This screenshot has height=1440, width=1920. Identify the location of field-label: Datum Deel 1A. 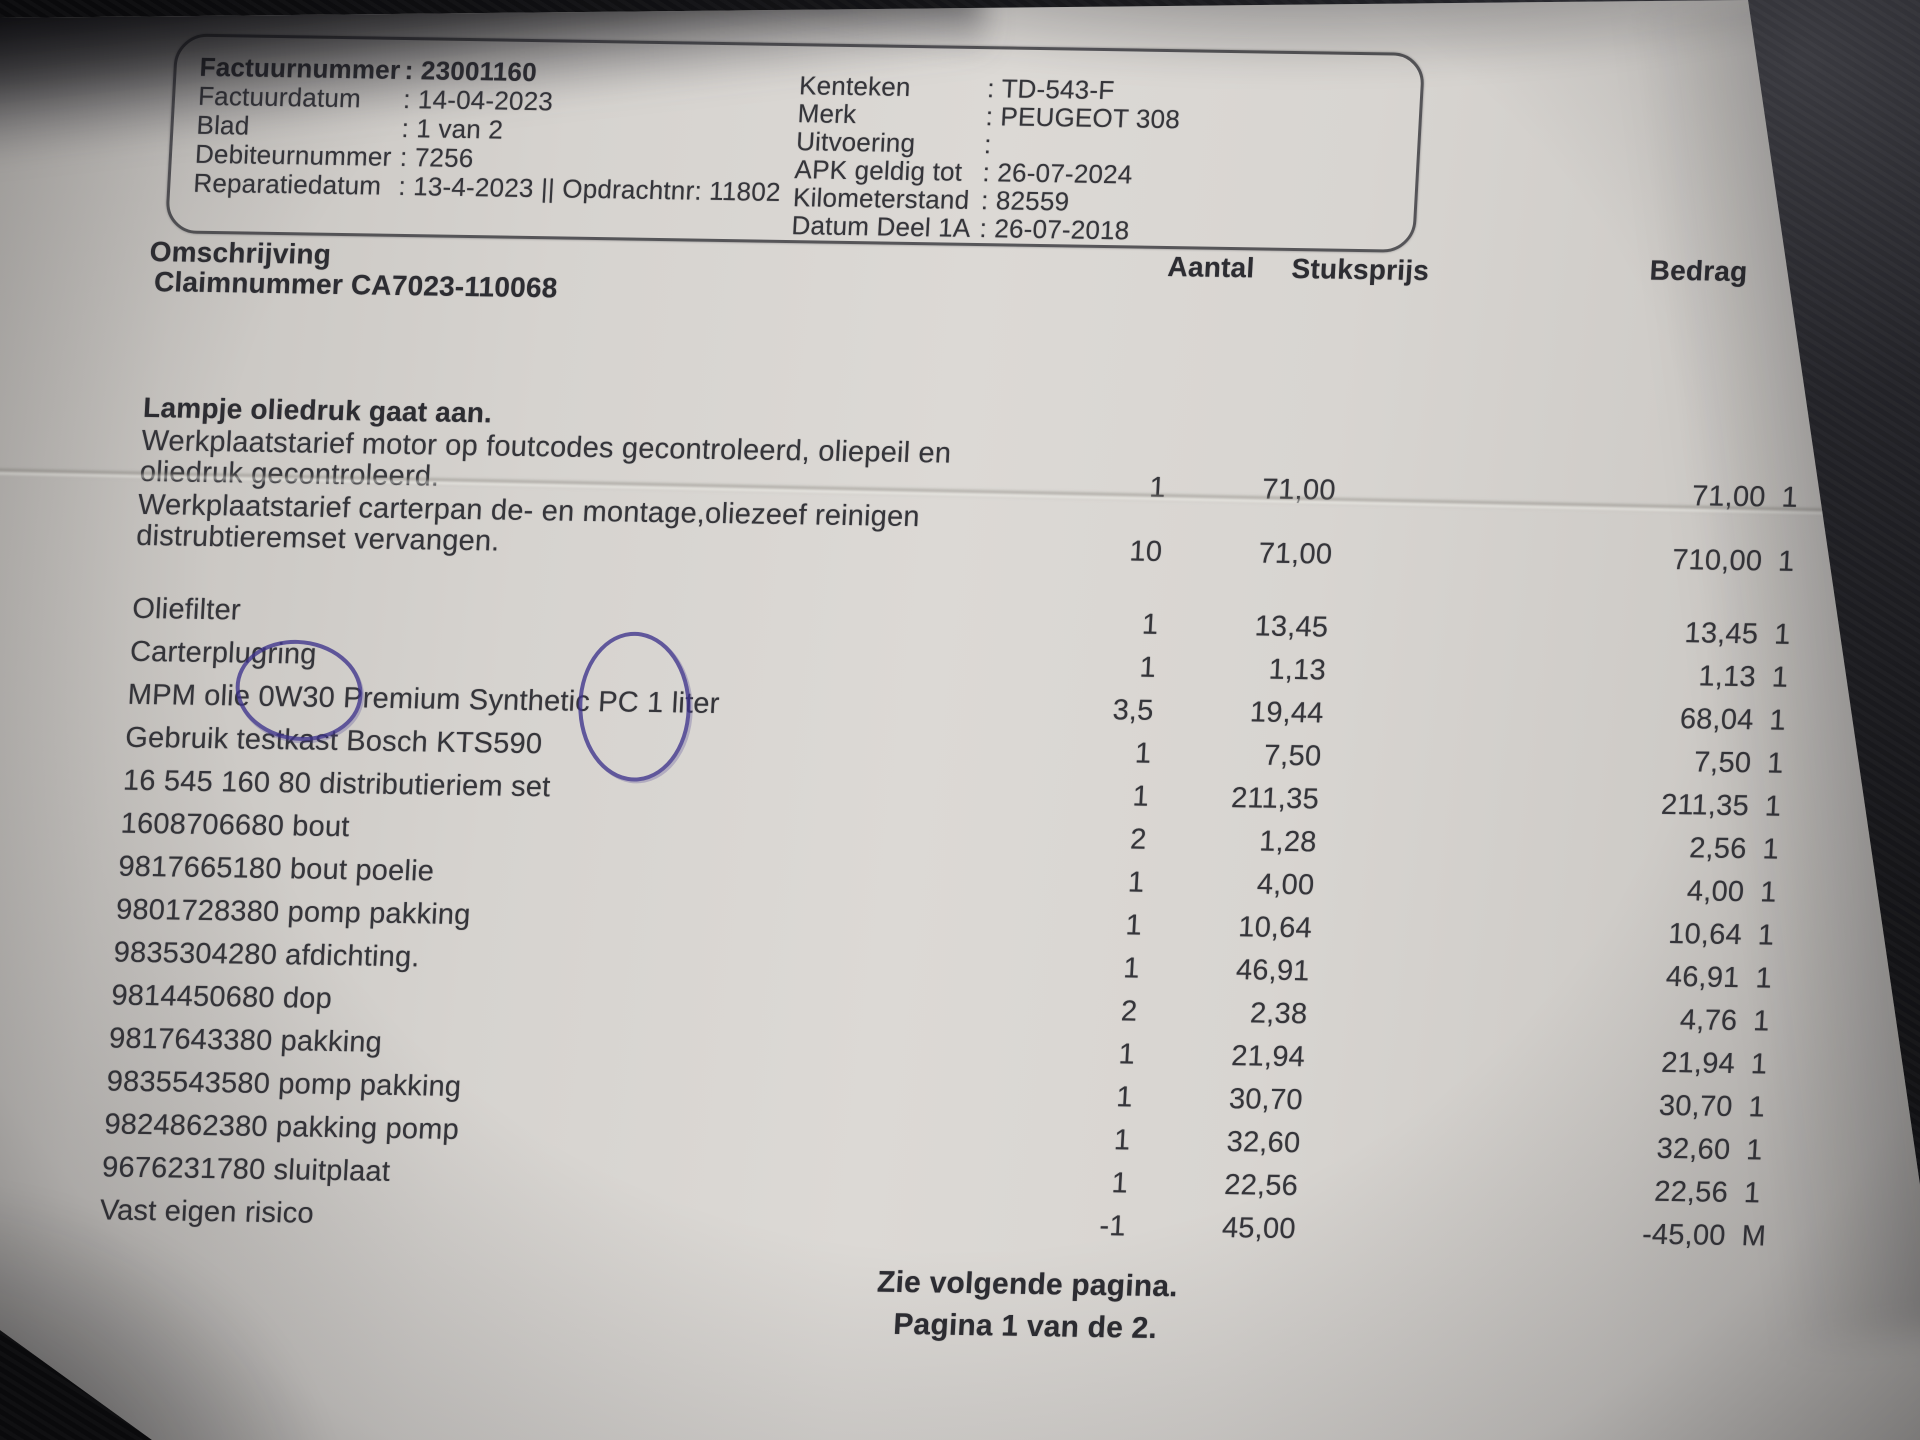
(881, 226).